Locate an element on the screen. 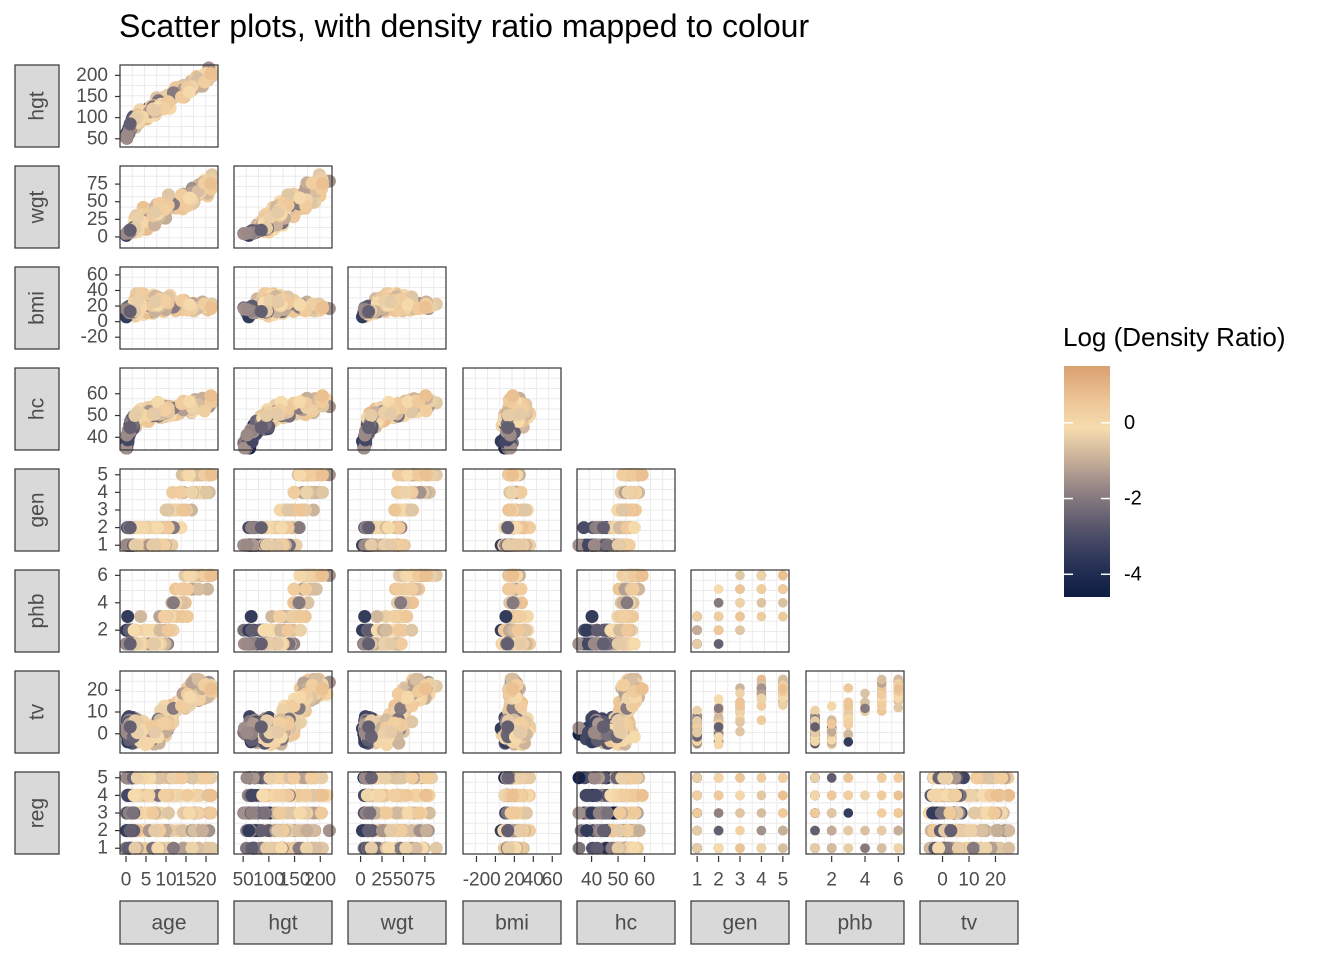 Image resolution: width=1344 pixels, height=960 pixels. row-strip-label-gen: gen is located at coordinates (37, 509).